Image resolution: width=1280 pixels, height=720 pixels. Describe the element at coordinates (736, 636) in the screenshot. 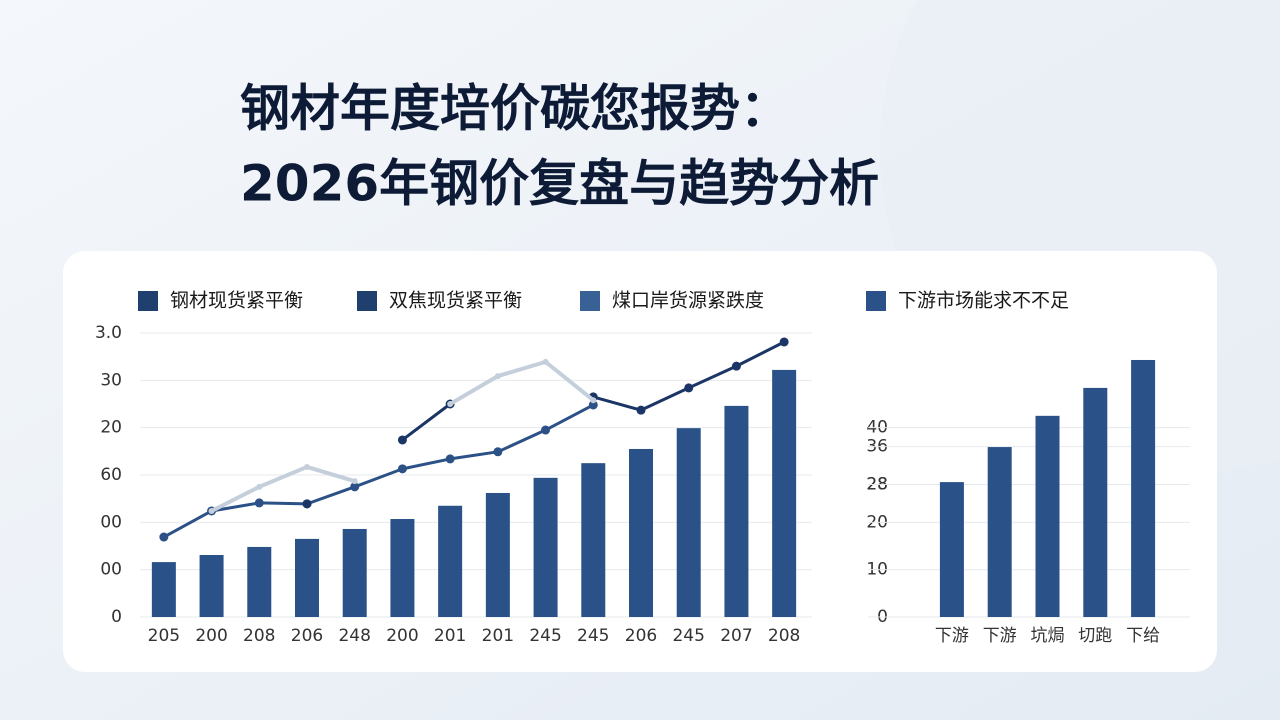

I see `x-tick-label: 207` at that location.